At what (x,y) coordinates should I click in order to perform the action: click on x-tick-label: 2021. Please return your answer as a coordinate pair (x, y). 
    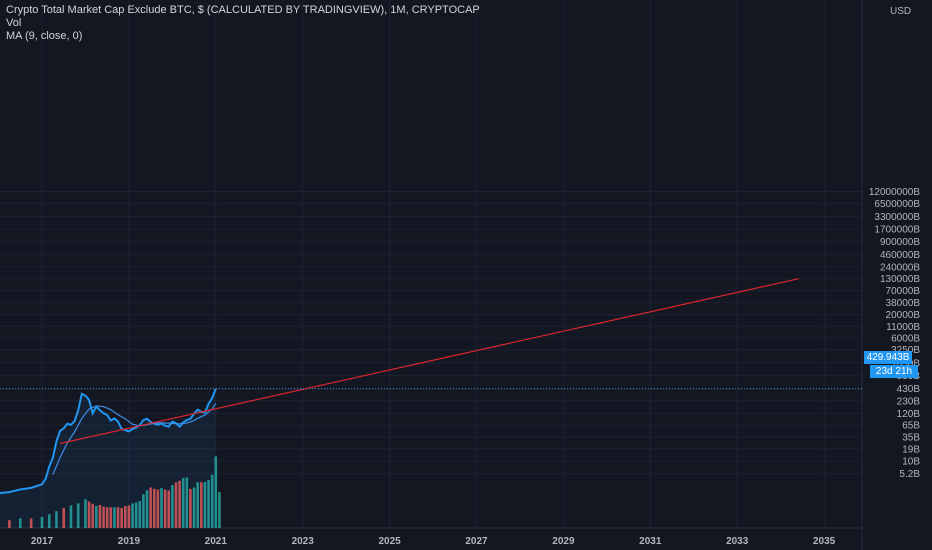
    Looking at the image, I should click on (216, 541).